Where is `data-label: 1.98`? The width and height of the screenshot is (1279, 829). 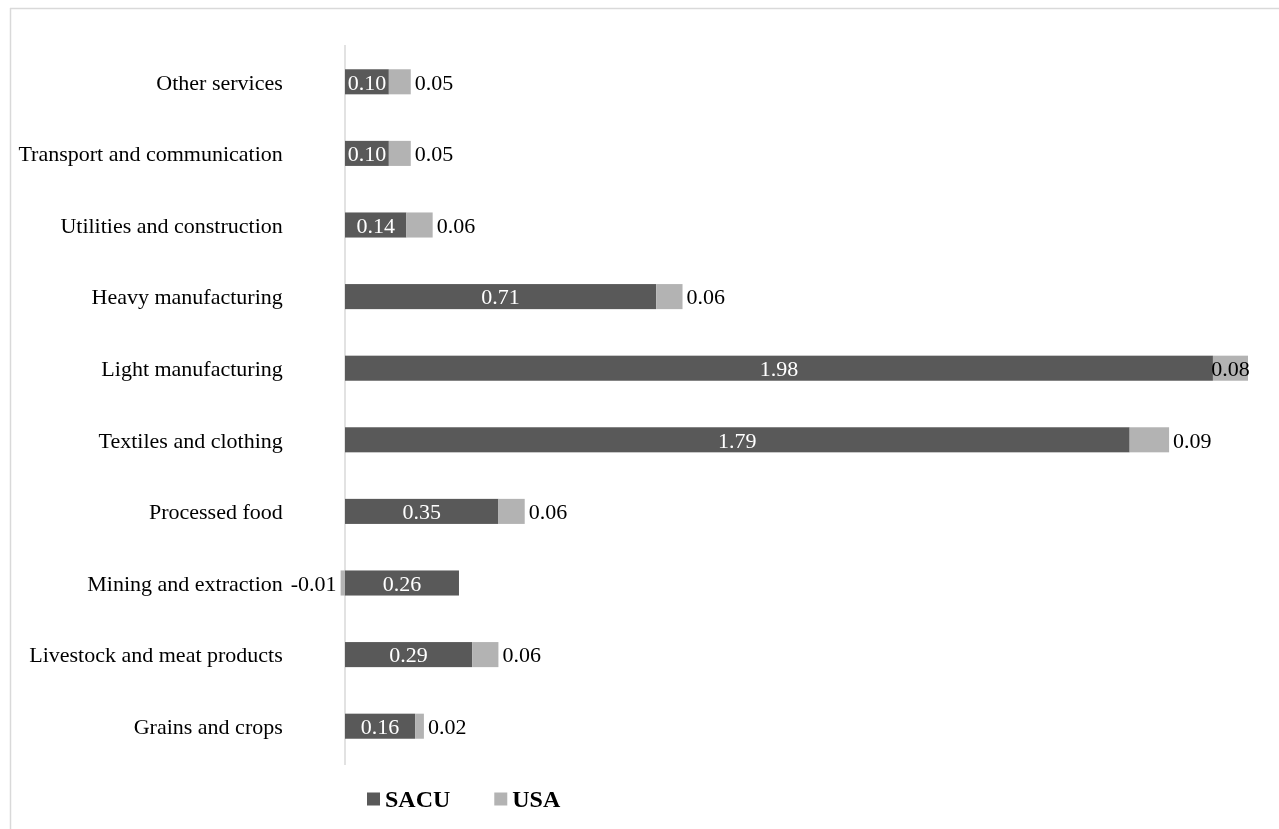 data-label: 1.98 is located at coordinates (779, 368).